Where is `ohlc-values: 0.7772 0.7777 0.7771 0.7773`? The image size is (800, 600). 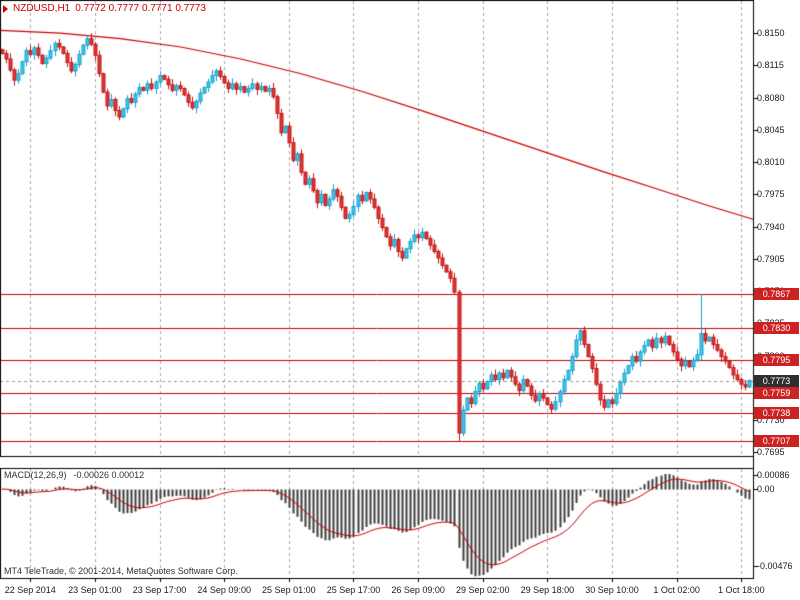 ohlc-values: 0.7772 0.7777 0.7771 0.7773 is located at coordinates (140, 8).